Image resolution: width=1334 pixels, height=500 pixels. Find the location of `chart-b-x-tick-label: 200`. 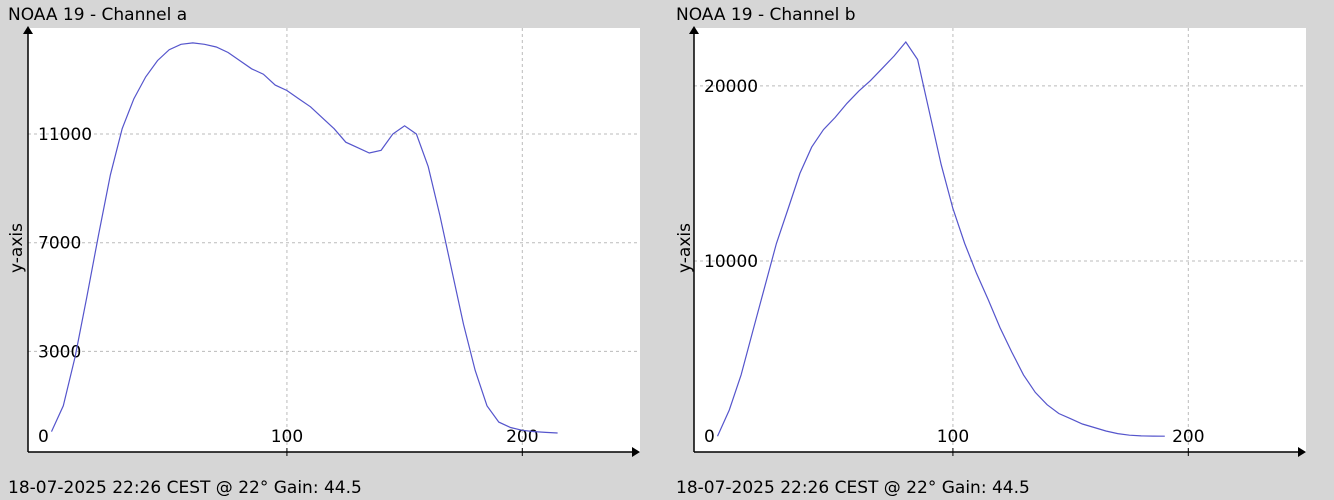

chart-b-x-tick-label: 200 is located at coordinates (1188, 437).